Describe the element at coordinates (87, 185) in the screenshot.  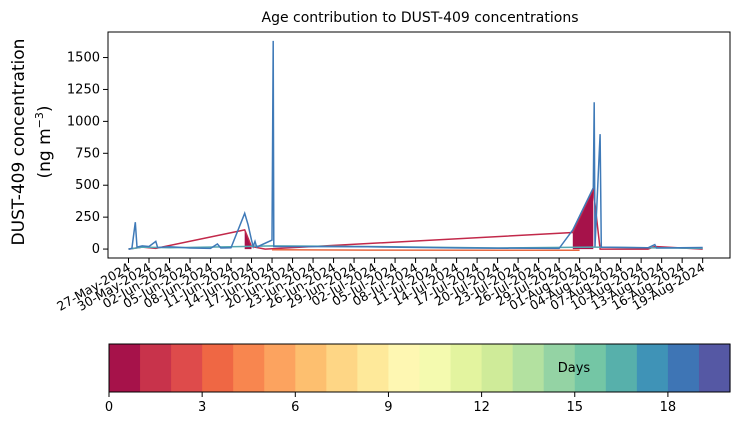
I see `y-tick-label: 500` at that location.